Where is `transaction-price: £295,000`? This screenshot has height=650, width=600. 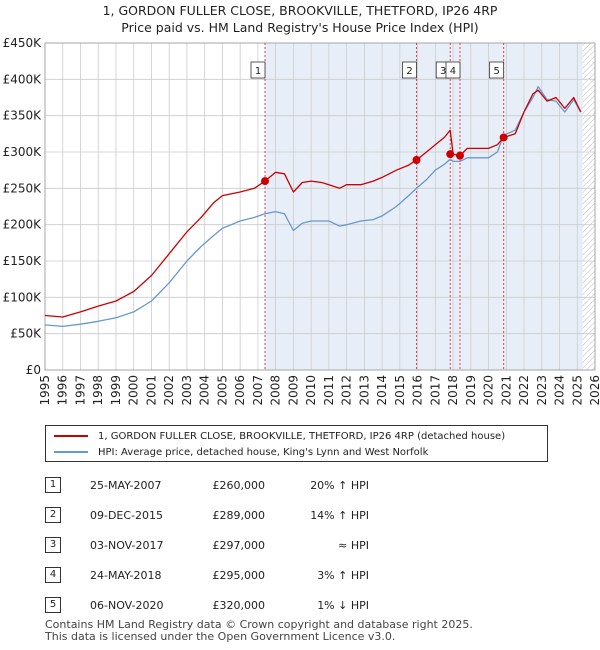
transaction-price: £295,000 is located at coordinates (239, 575).